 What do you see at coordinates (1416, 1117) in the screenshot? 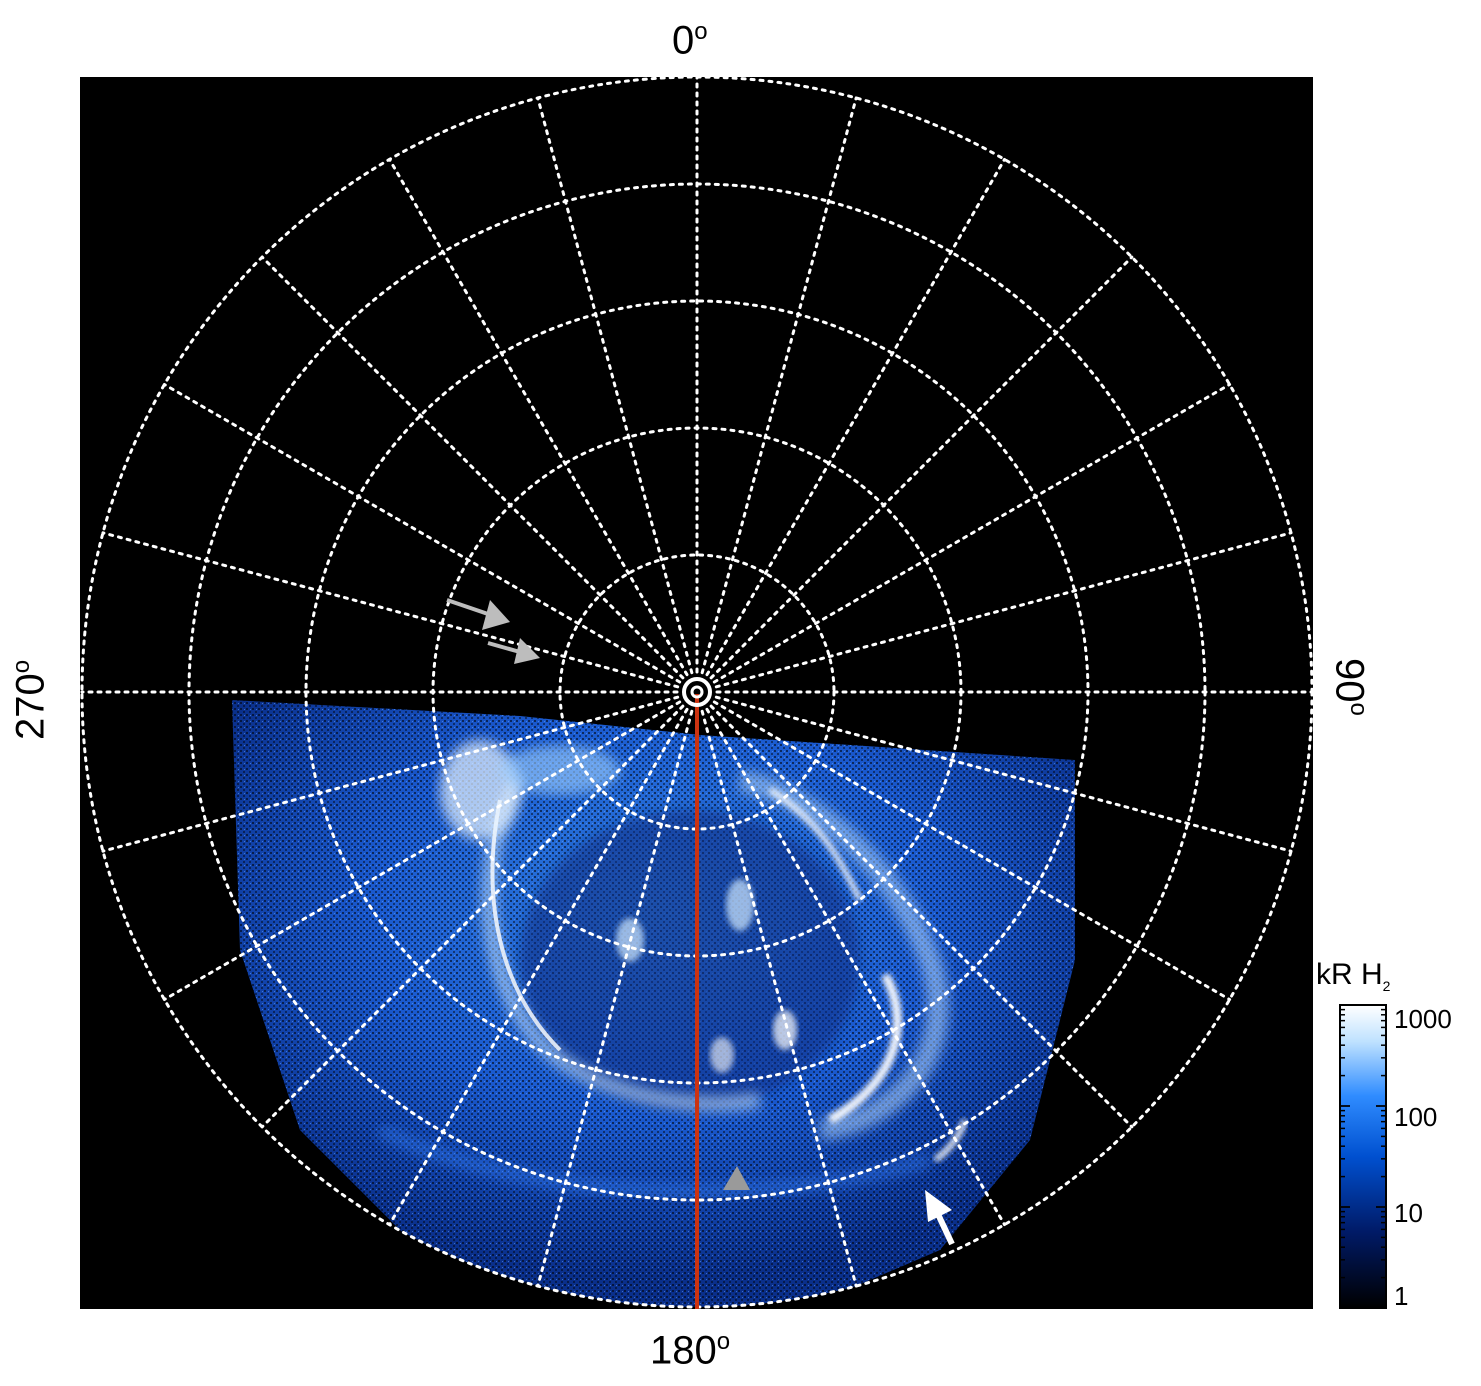
I see `colorbar-tick-100: 100` at bounding box center [1416, 1117].